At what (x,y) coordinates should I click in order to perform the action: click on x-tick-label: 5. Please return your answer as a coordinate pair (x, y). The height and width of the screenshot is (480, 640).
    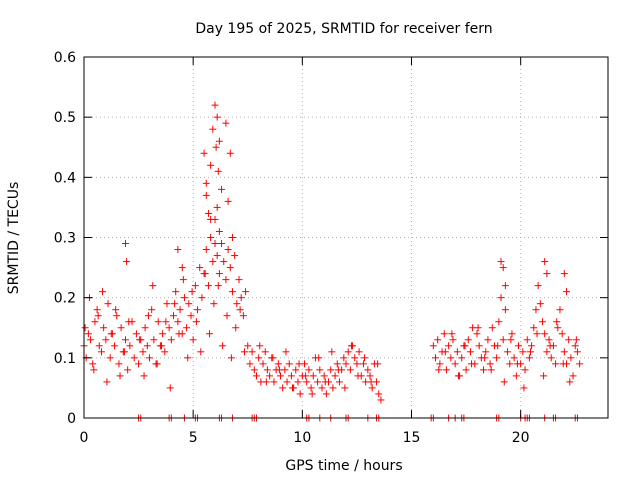
    Looking at the image, I should click on (193, 438).